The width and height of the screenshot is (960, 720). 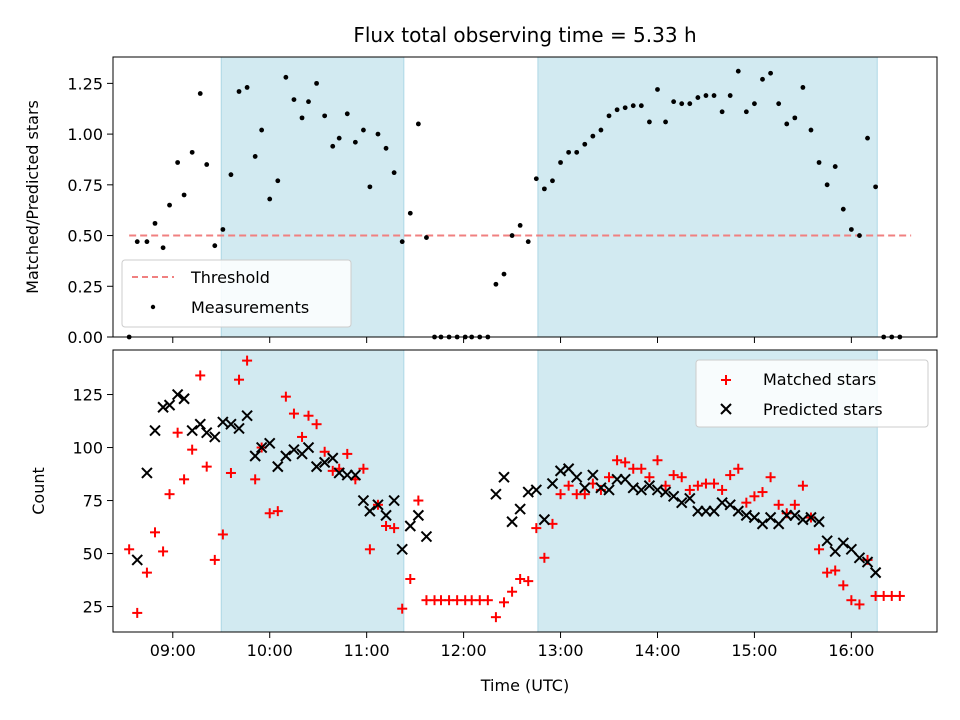 What do you see at coordinates (823, 409) in the screenshot?
I see `legend-predicted-label: Predicted stars` at bounding box center [823, 409].